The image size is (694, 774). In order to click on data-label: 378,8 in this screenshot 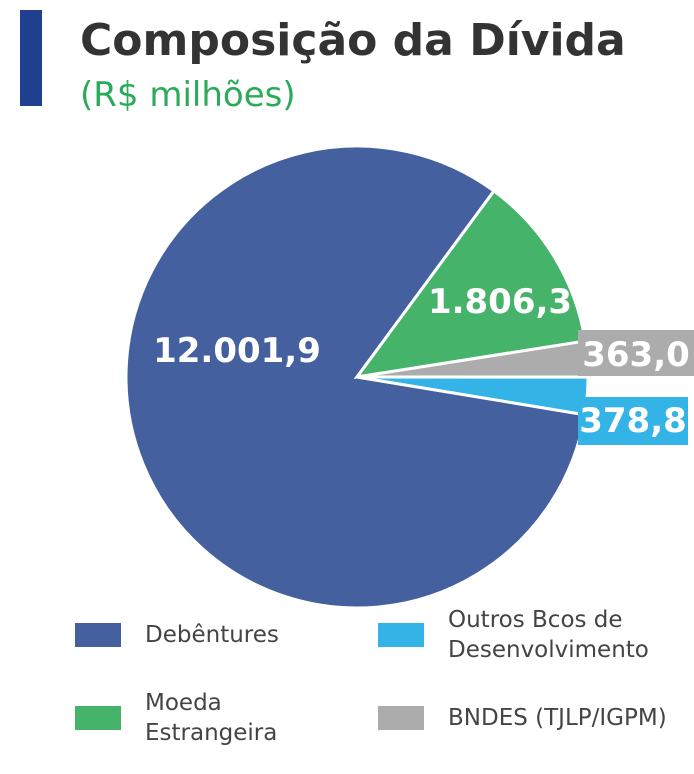, I will do `click(633, 421)`.